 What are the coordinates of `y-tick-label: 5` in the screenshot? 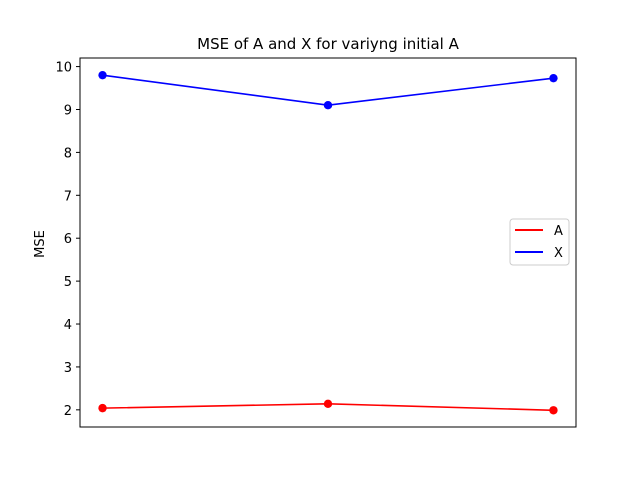 It's located at (68, 282).